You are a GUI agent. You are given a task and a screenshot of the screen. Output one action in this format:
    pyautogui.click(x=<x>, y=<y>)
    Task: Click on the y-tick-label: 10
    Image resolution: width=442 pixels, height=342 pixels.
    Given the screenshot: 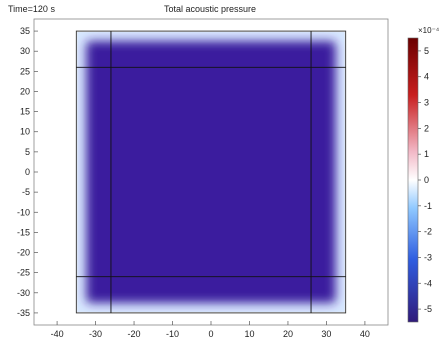 What is the action you would take?
    pyautogui.click(x=25, y=132)
    